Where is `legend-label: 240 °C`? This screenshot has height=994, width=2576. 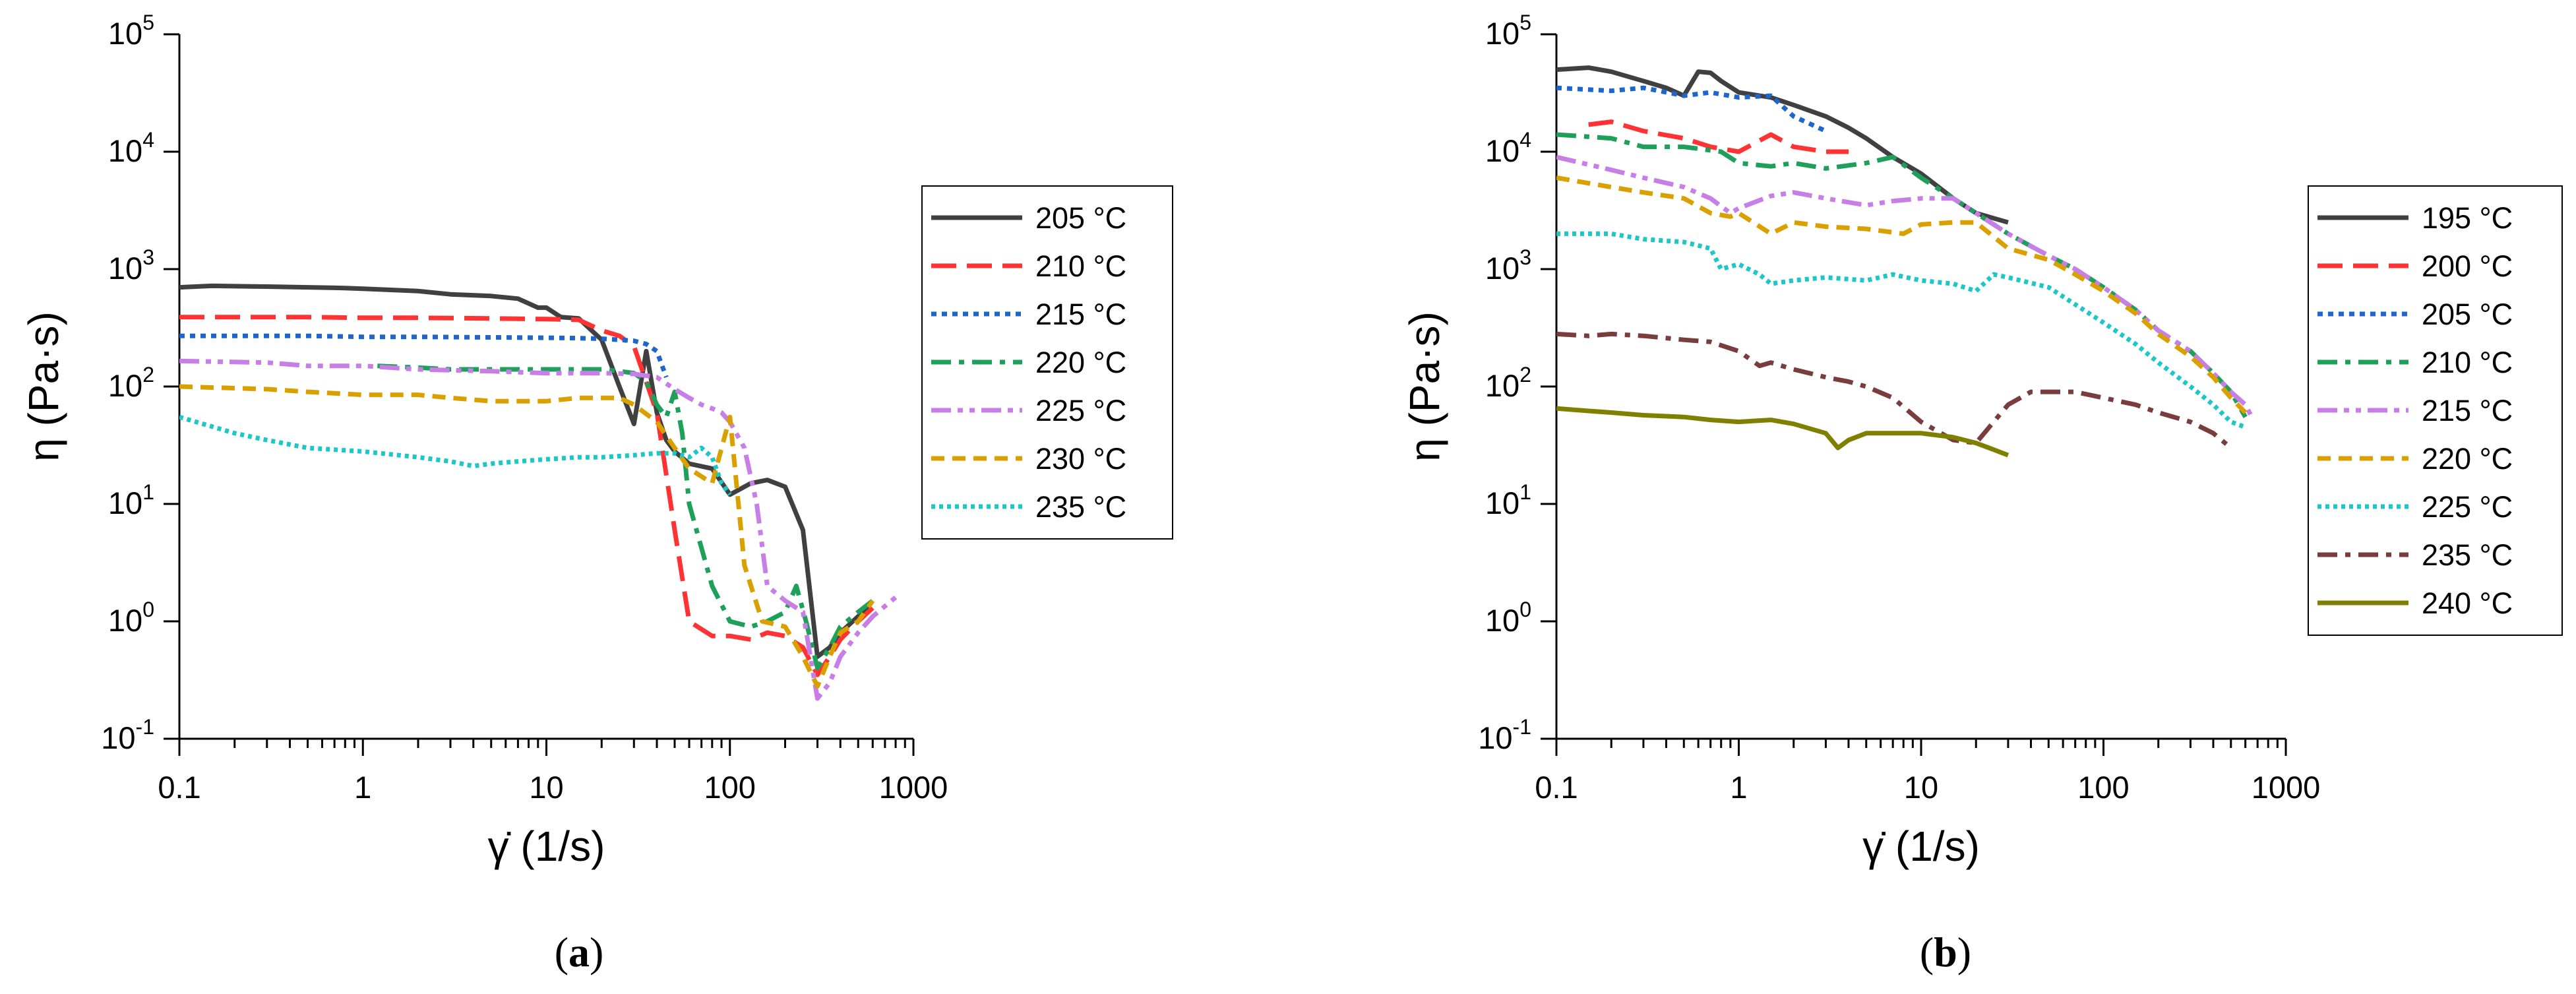 legend-label: 240 °C is located at coordinates (2467, 603).